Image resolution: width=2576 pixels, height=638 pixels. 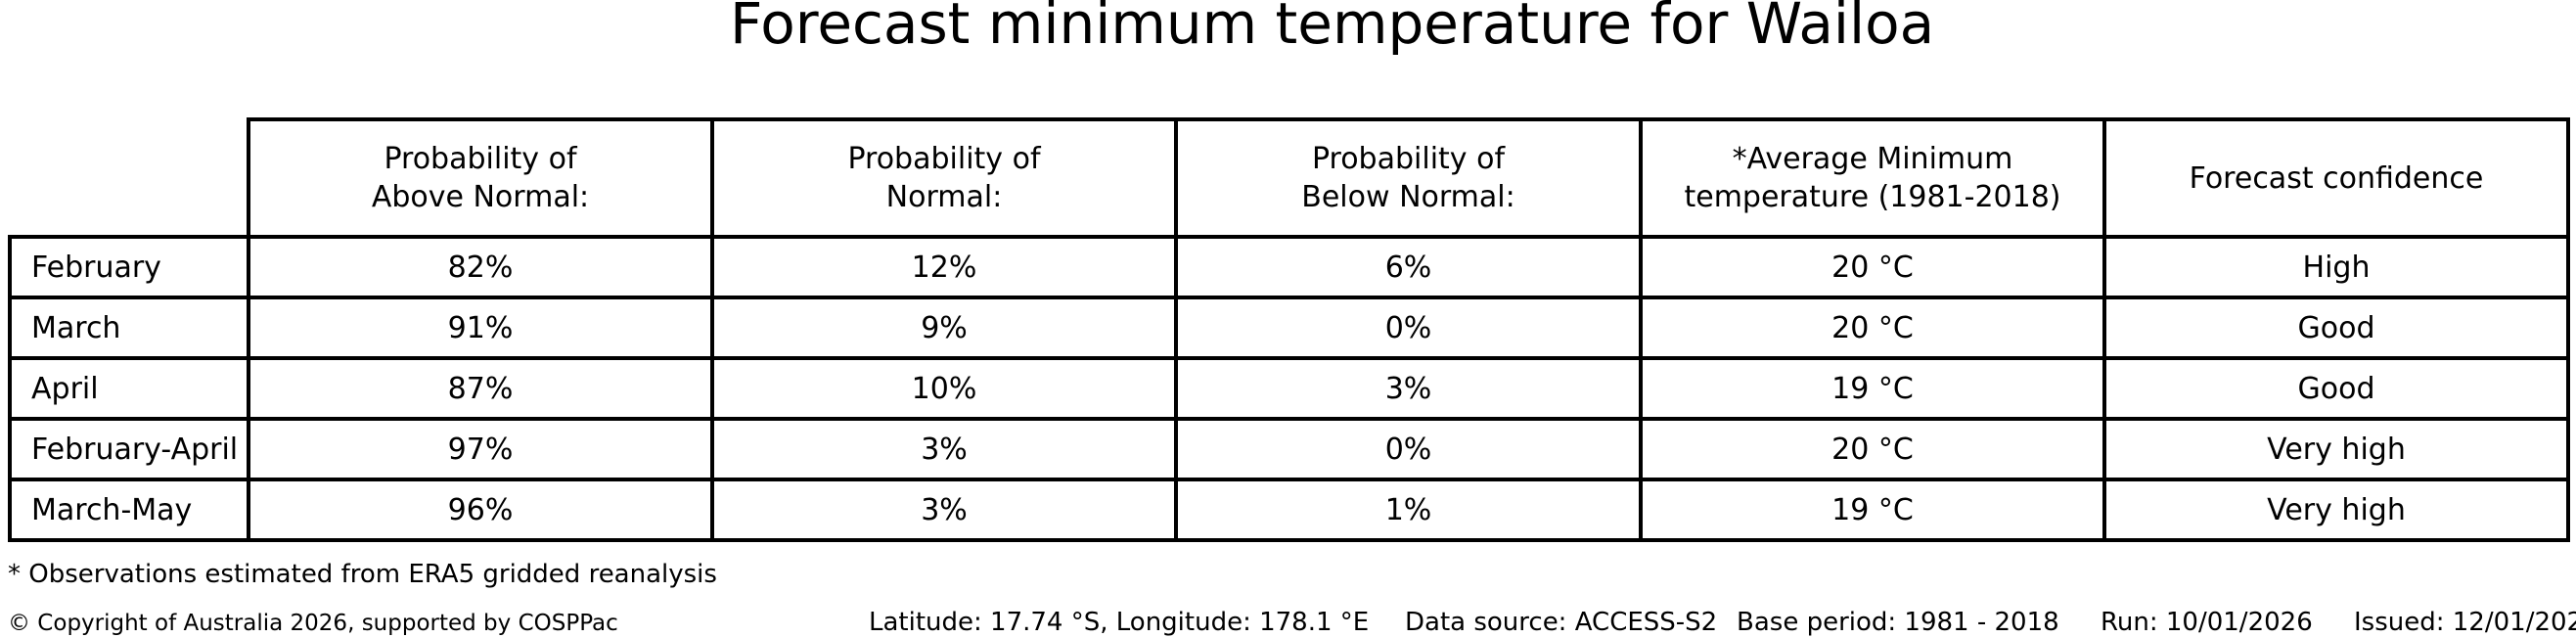 I want to click on table-cell-below-normal: 1%, so click(x=1408, y=510).